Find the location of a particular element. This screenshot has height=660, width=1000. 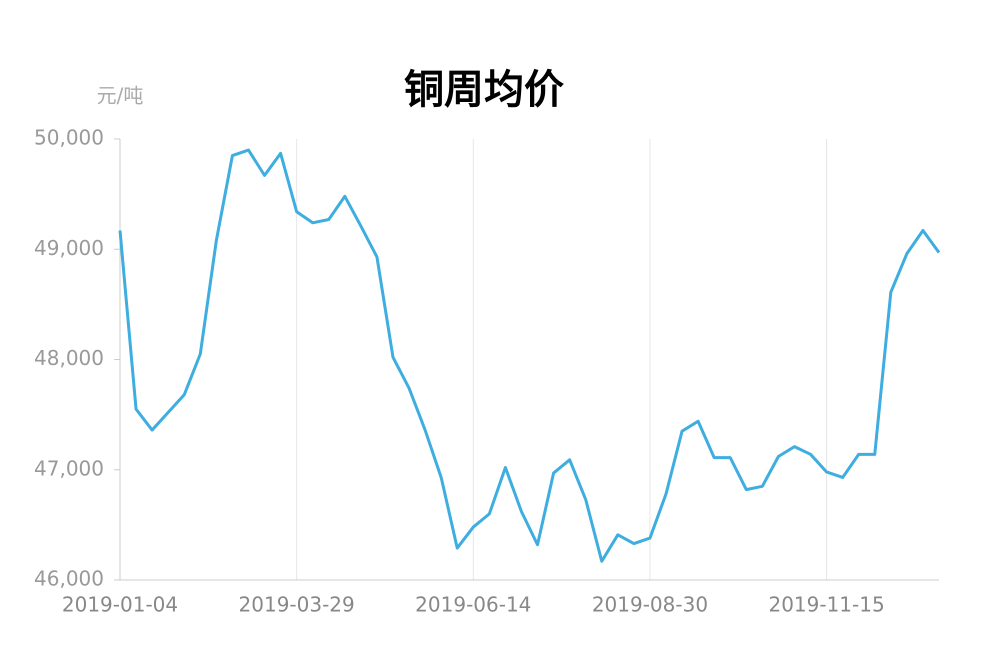

chart-title: 铜周均价 is located at coordinates (484, 90).